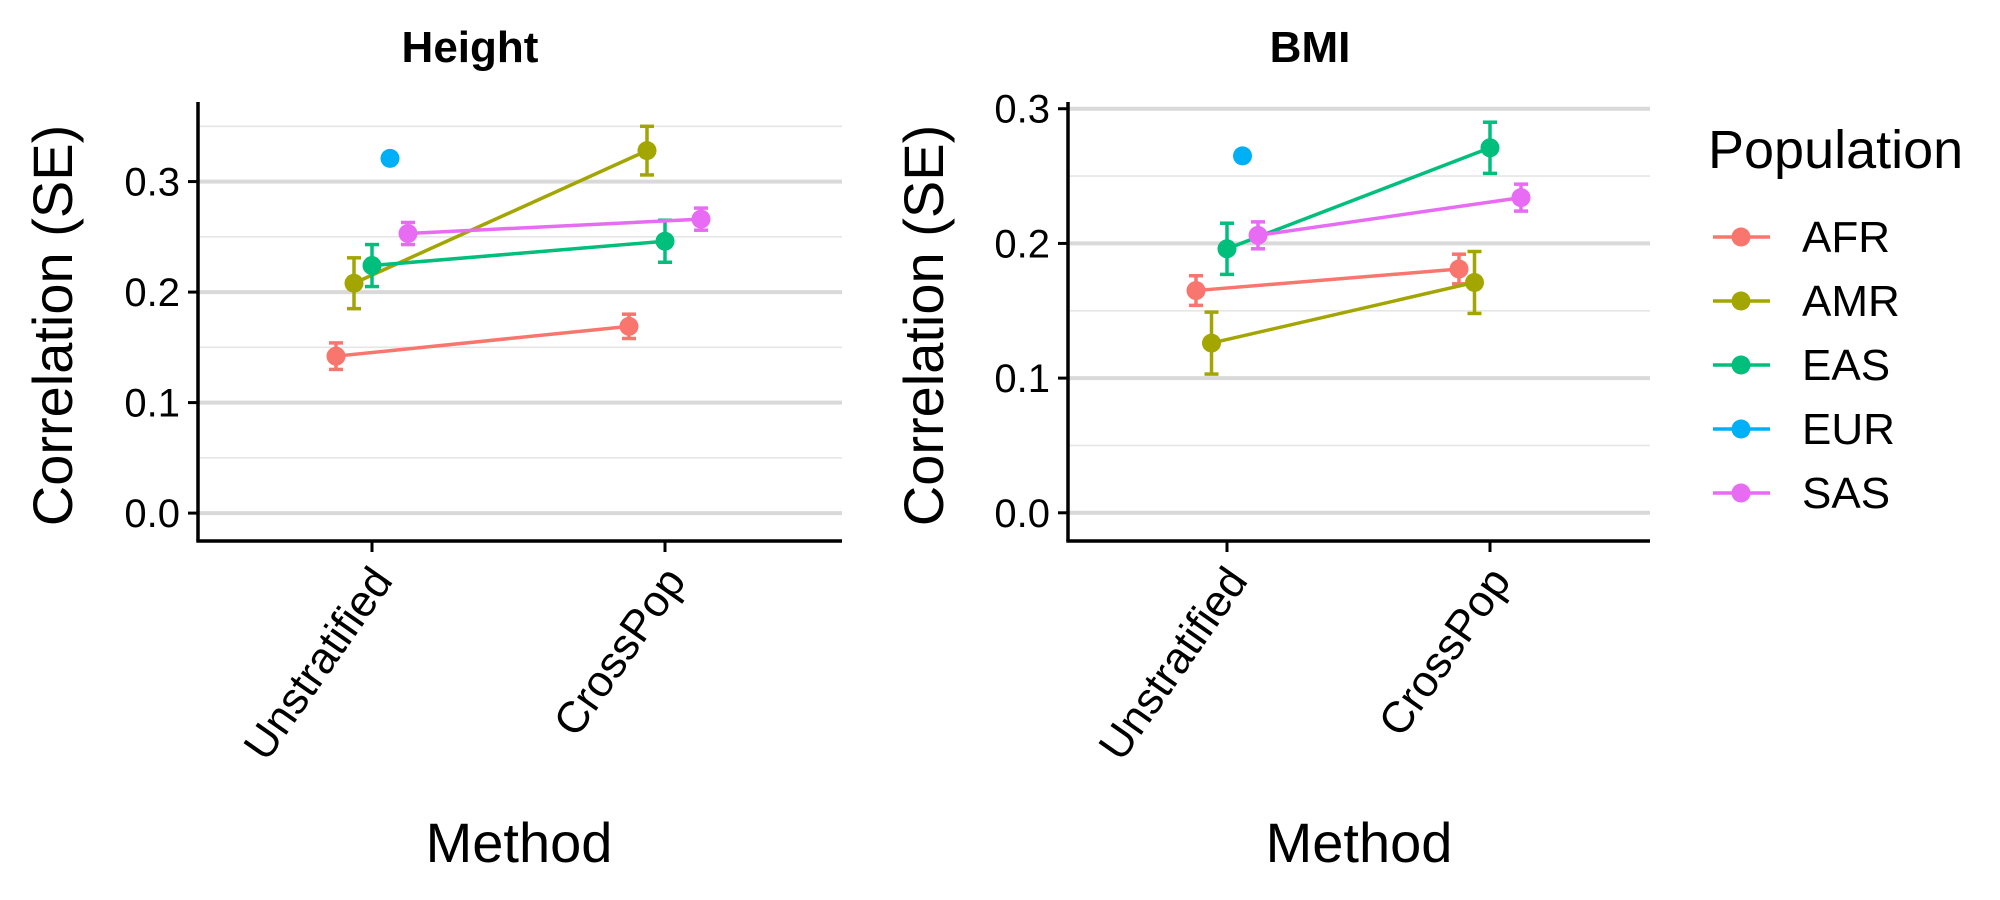  I want to click on legend-item-label: AFR, so click(1846, 237).